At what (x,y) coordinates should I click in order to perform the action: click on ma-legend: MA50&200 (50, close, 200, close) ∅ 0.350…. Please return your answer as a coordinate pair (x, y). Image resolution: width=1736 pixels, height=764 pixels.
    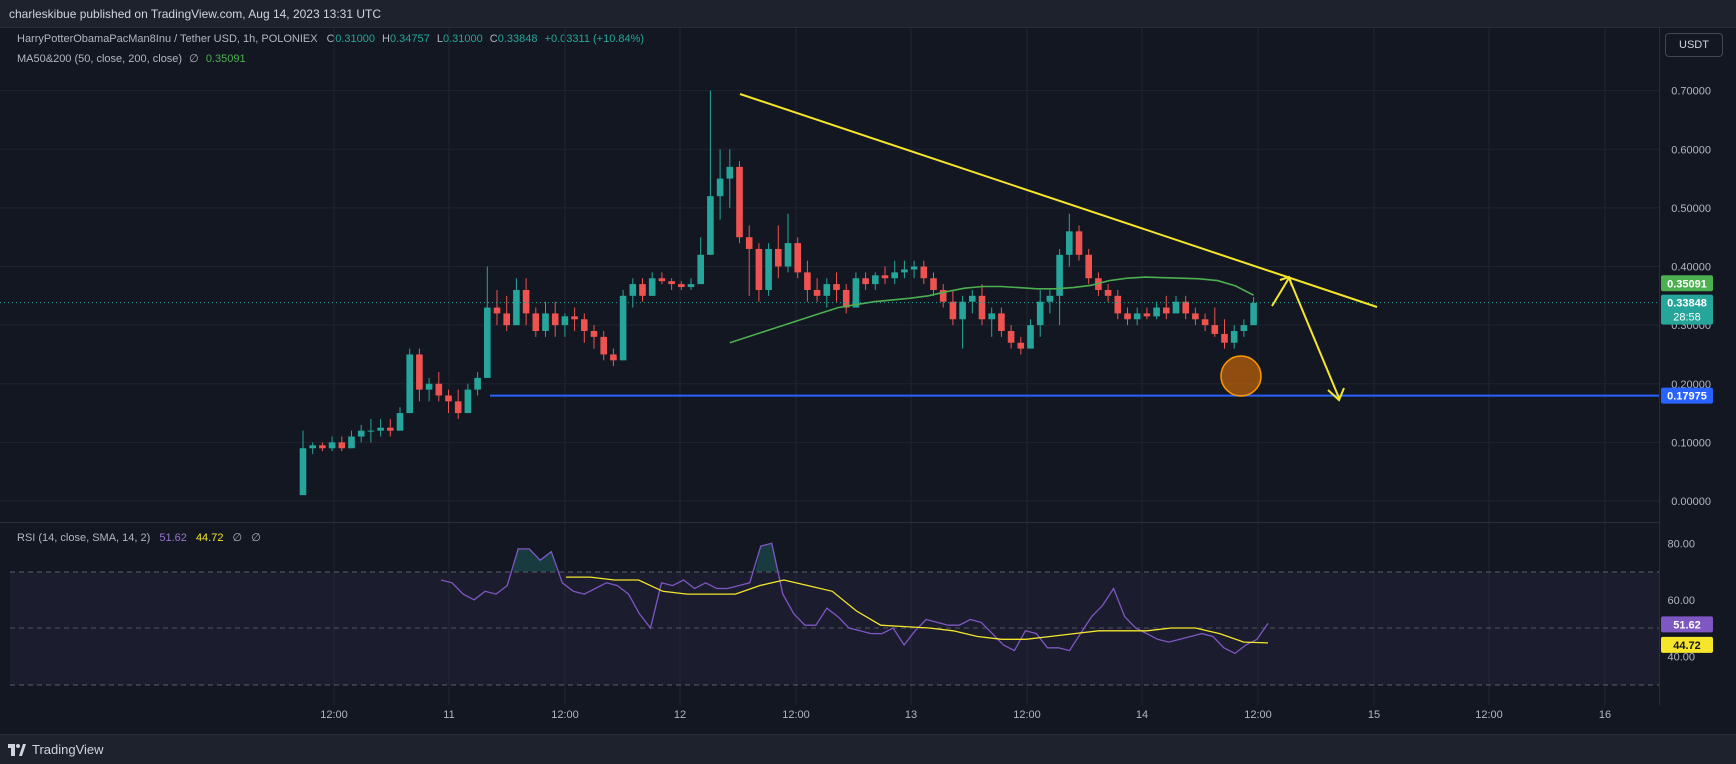
    Looking at the image, I should click on (131, 58).